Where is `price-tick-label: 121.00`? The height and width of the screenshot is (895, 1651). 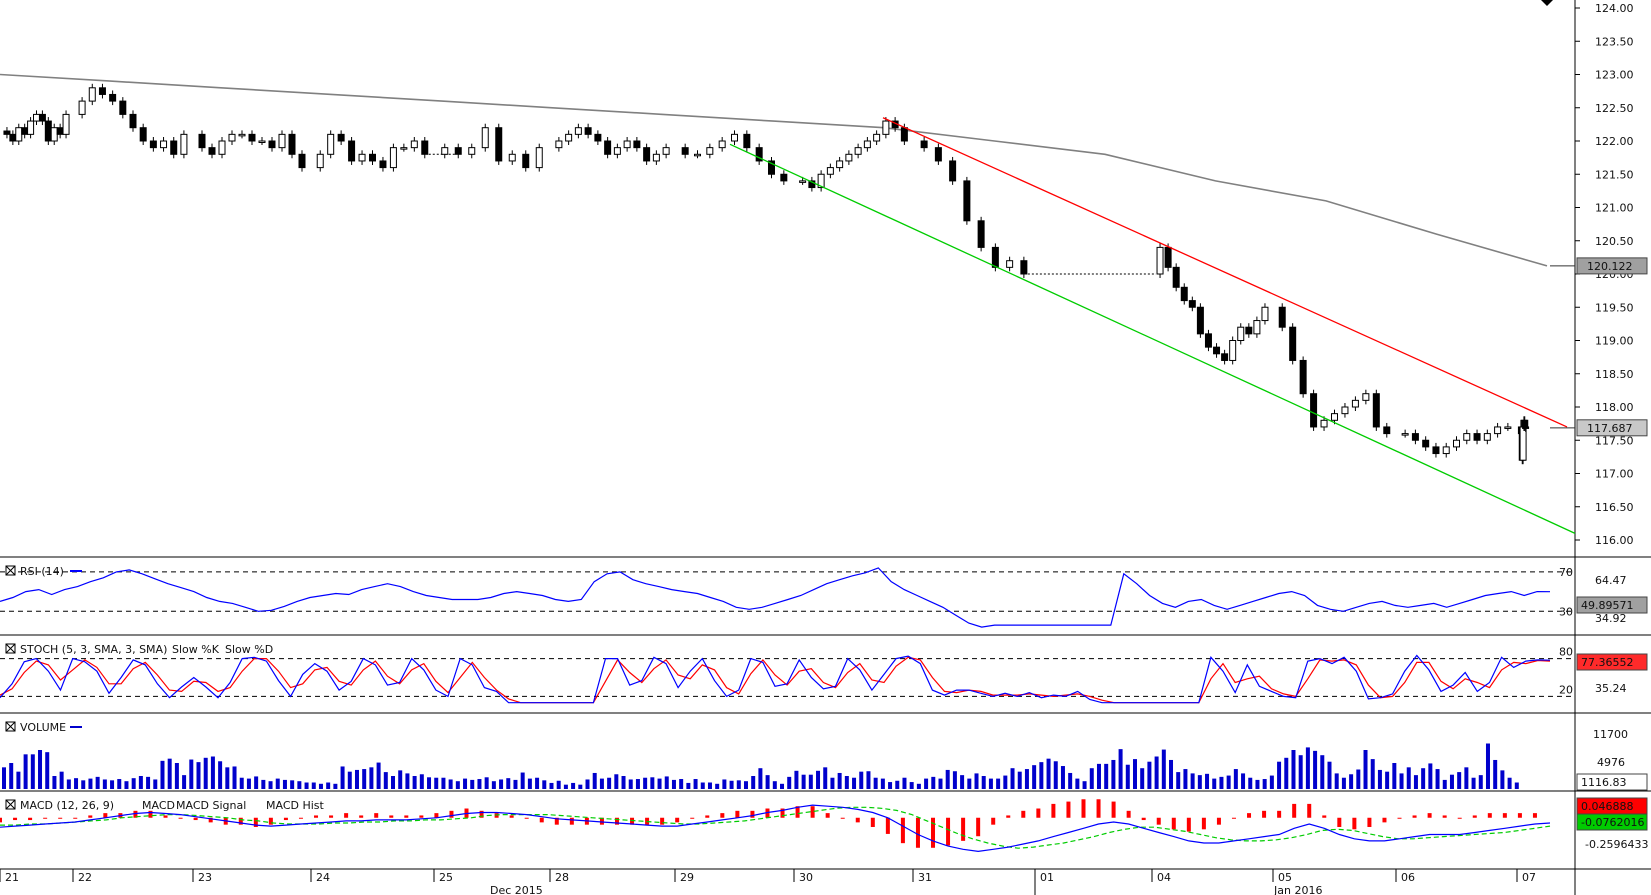 price-tick-label: 121.00 is located at coordinates (1614, 208).